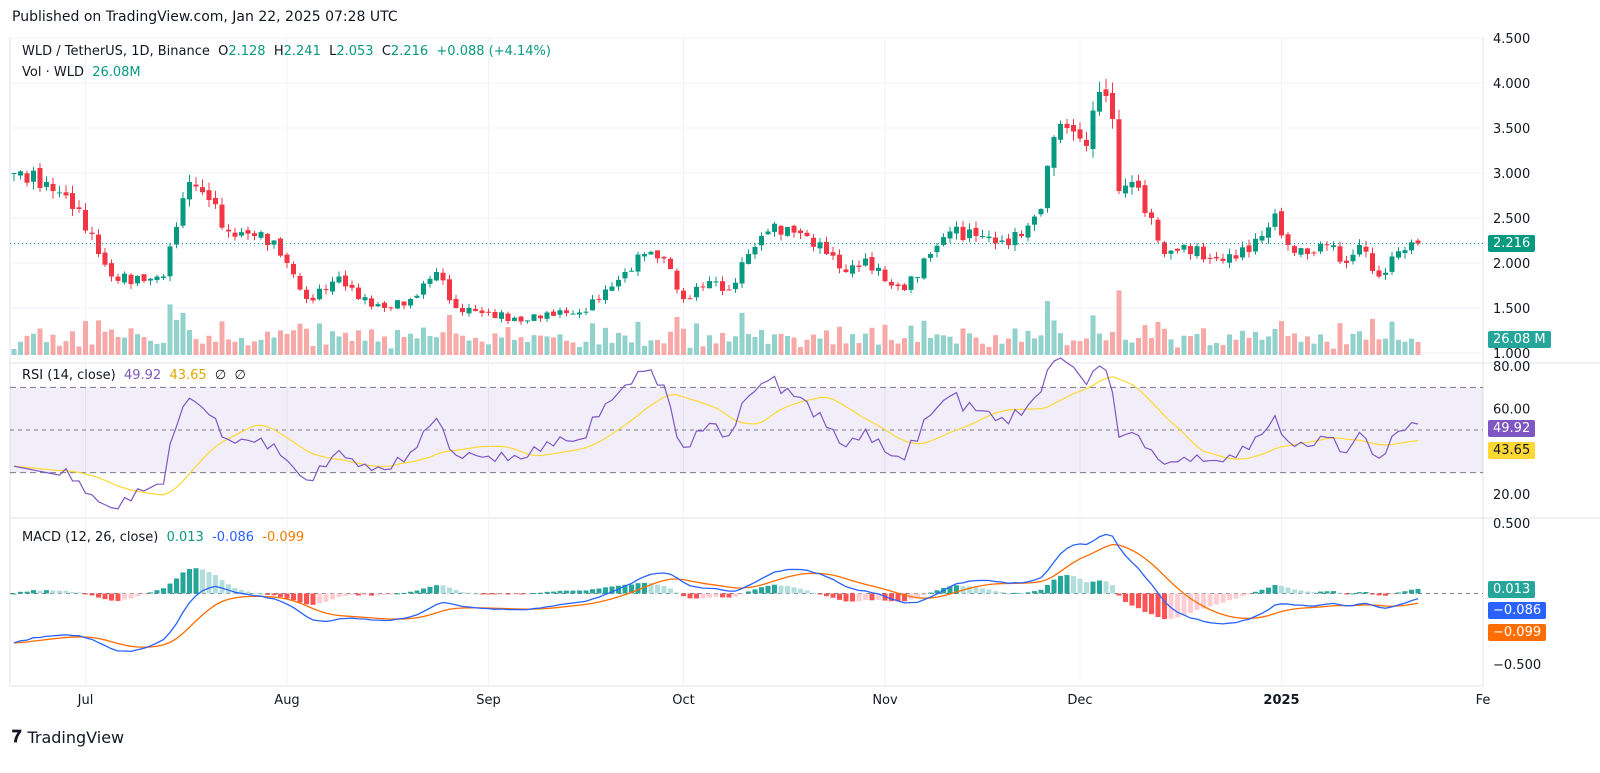 The width and height of the screenshot is (1600, 773). Describe the element at coordinates (116, 51) in the screenshot. I see `symbol-title: WLD / TetherUS, 1D, Binance` at that location.